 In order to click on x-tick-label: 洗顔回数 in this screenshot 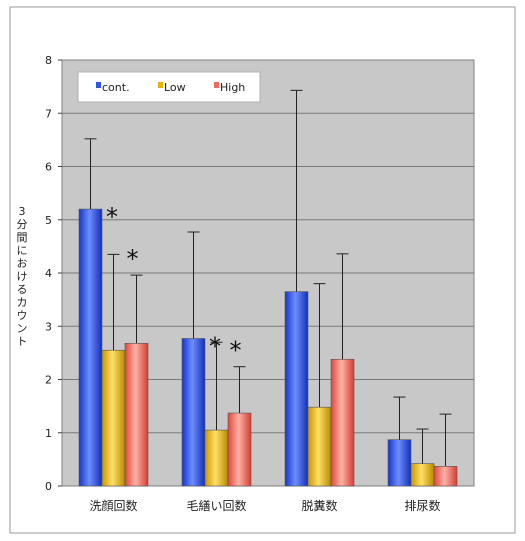, I will do `click(113, 505)`.